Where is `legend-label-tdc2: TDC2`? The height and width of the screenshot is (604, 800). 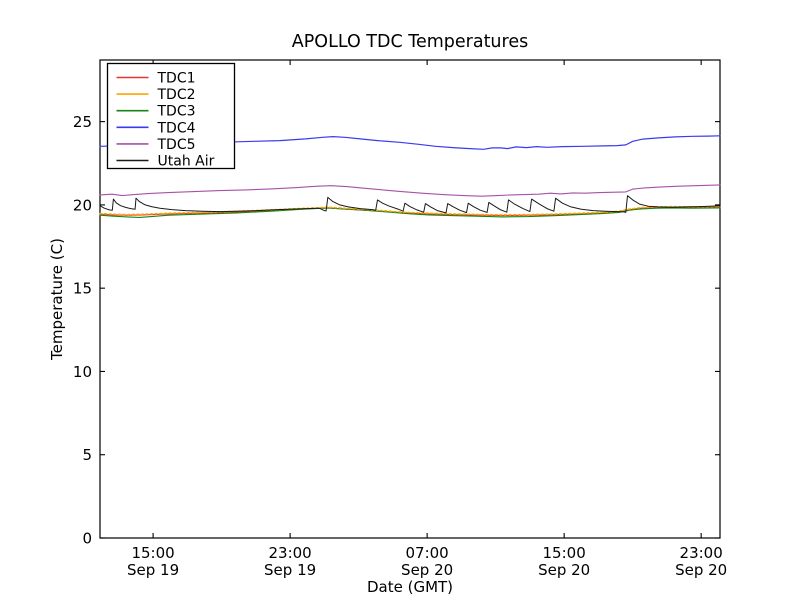
legend-label-tdc2: TDC2 is located at coordinates (176, 95).